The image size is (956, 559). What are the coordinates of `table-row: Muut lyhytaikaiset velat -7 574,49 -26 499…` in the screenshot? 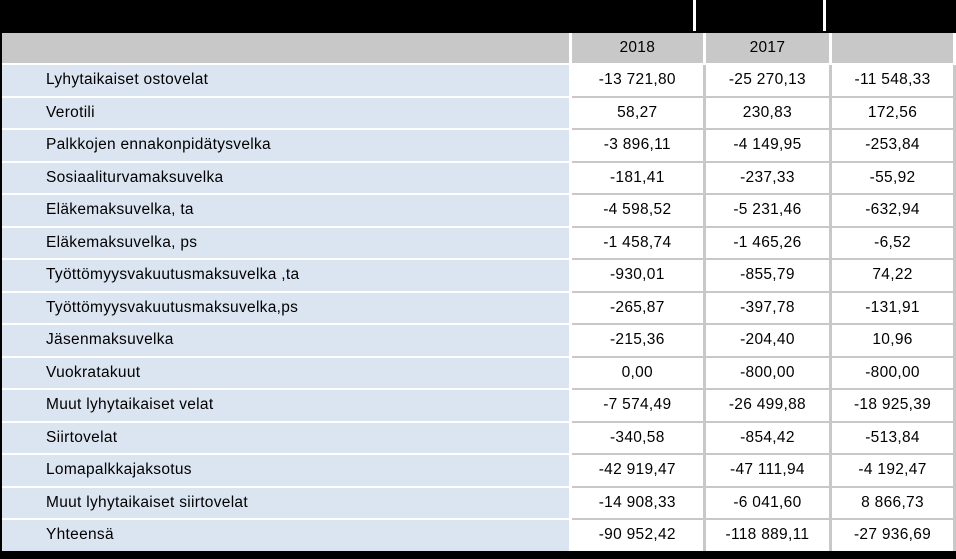 It's located at (479, 406).